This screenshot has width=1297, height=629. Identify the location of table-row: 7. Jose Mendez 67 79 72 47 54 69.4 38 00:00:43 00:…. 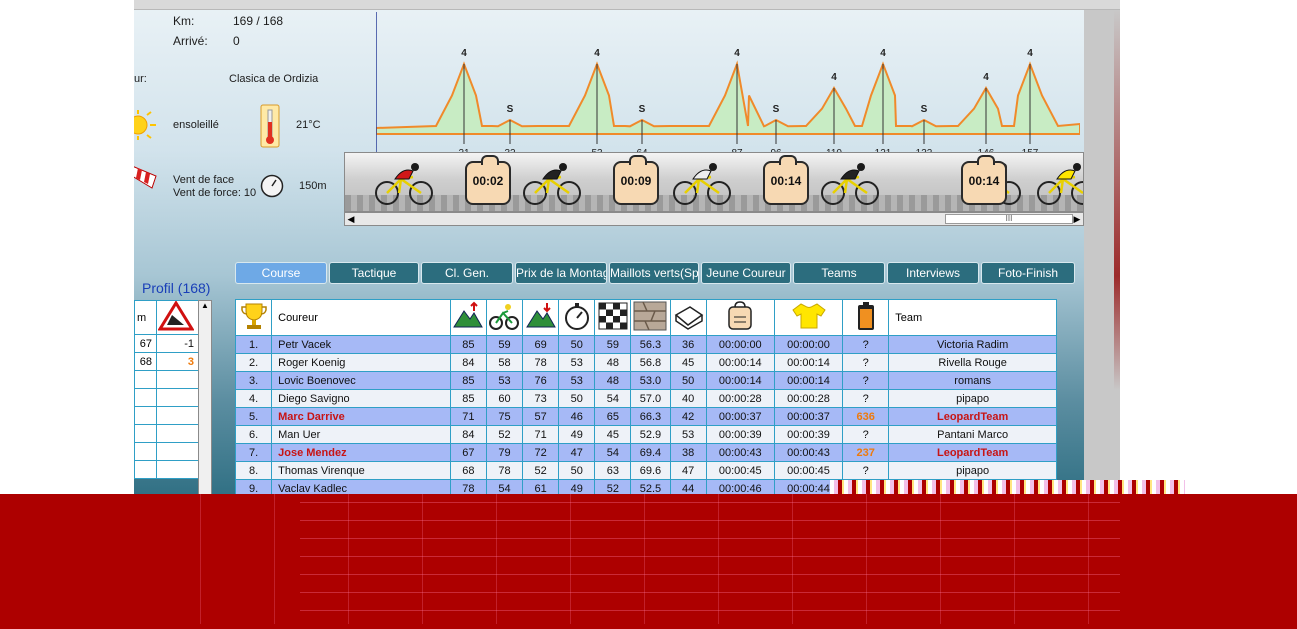
(646, 452).